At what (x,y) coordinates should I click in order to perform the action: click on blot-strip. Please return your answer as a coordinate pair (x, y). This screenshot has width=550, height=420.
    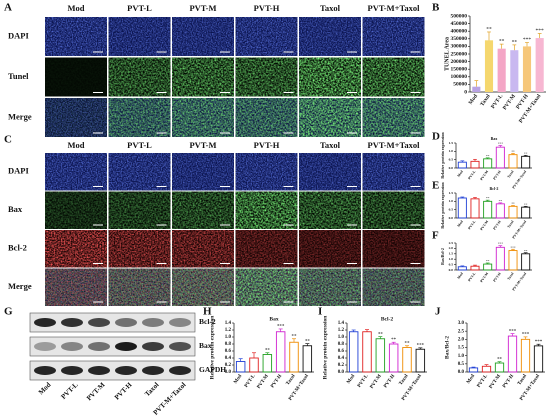
    Looking at the image, I should click on (112, 346).